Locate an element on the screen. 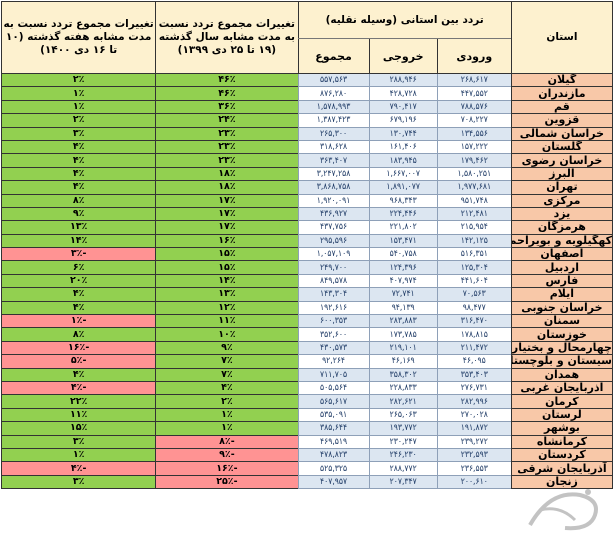 This screenshot has height=558, width=615. outbound-cell: ۲۲۱,۸۰۲ is located at coordinates (403, 227).